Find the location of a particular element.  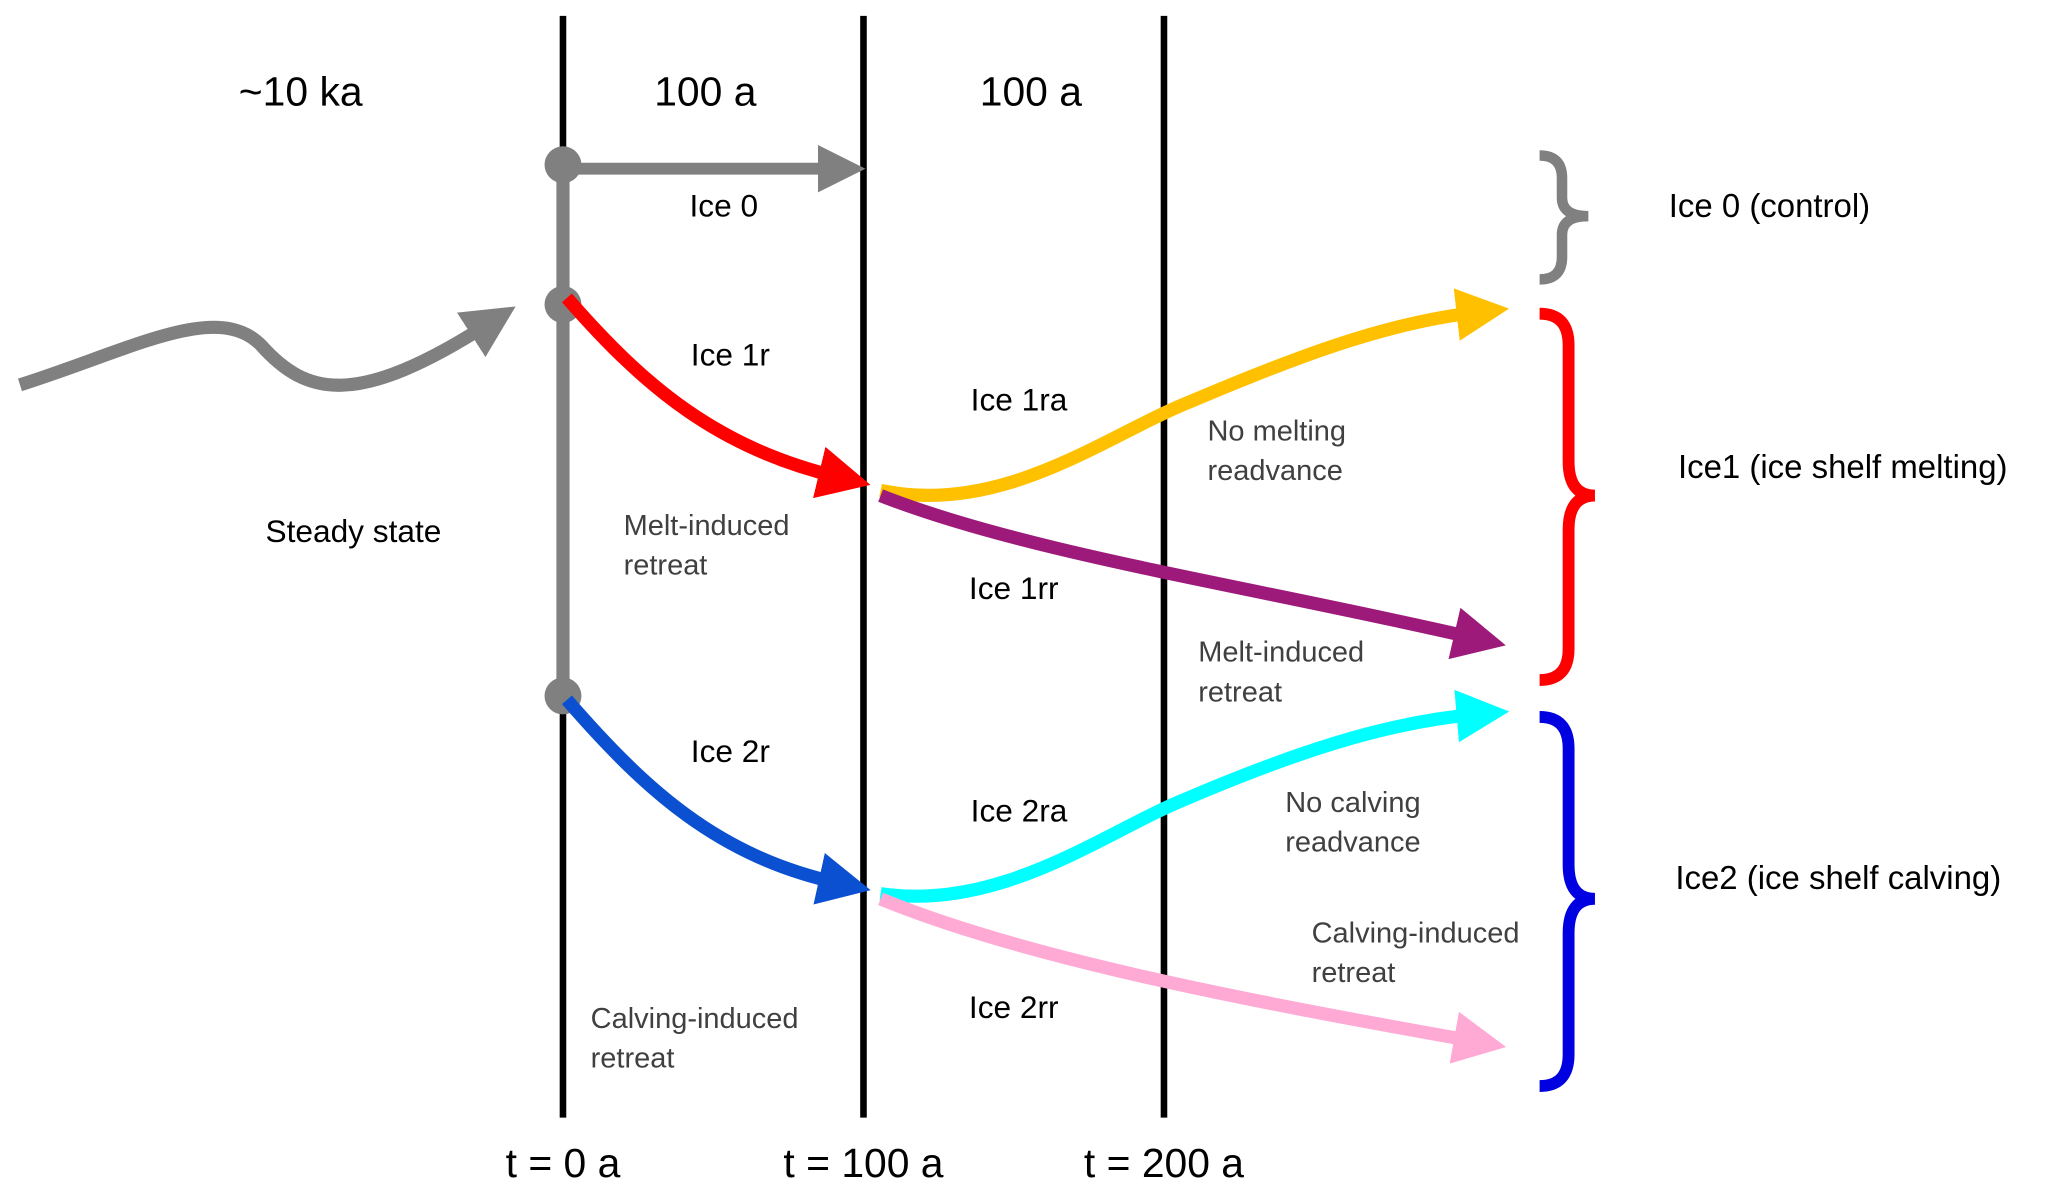

note: No melting readvance is located at coordinates (1276, 451).